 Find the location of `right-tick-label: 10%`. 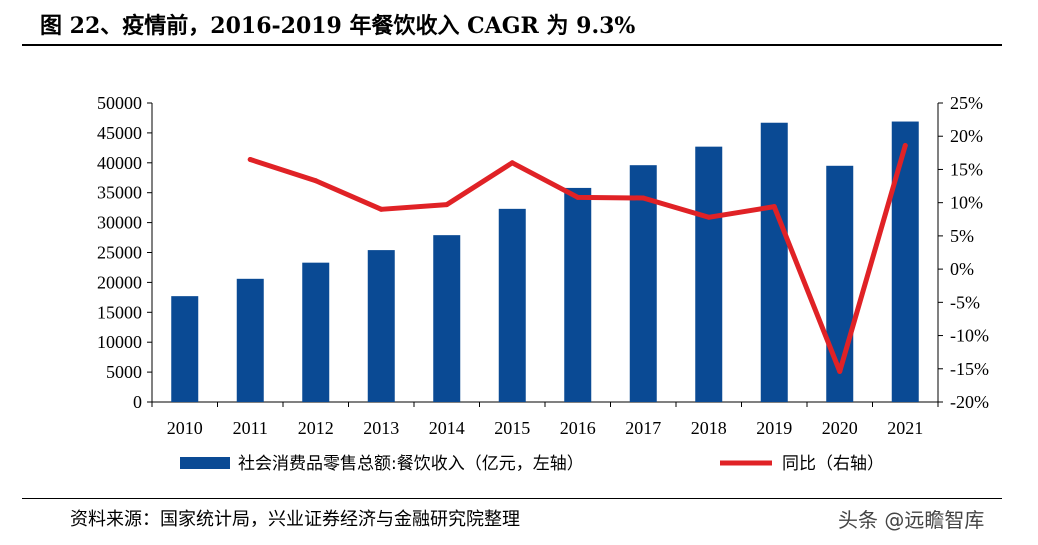

right-tick-label: 10% is located at coordinates (966, 203).